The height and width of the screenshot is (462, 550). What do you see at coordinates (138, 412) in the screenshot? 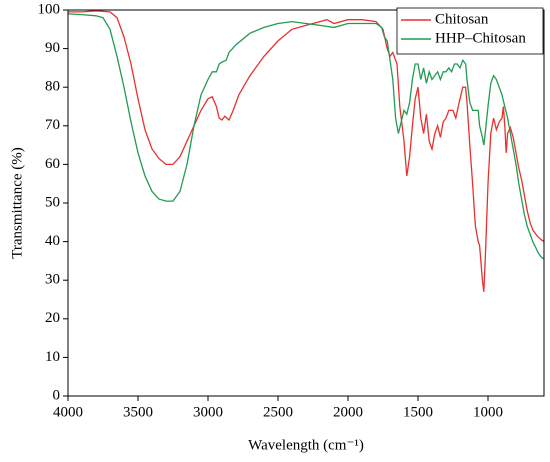
I see `x-tick-label: 3500` at bounding box center [138, 412].